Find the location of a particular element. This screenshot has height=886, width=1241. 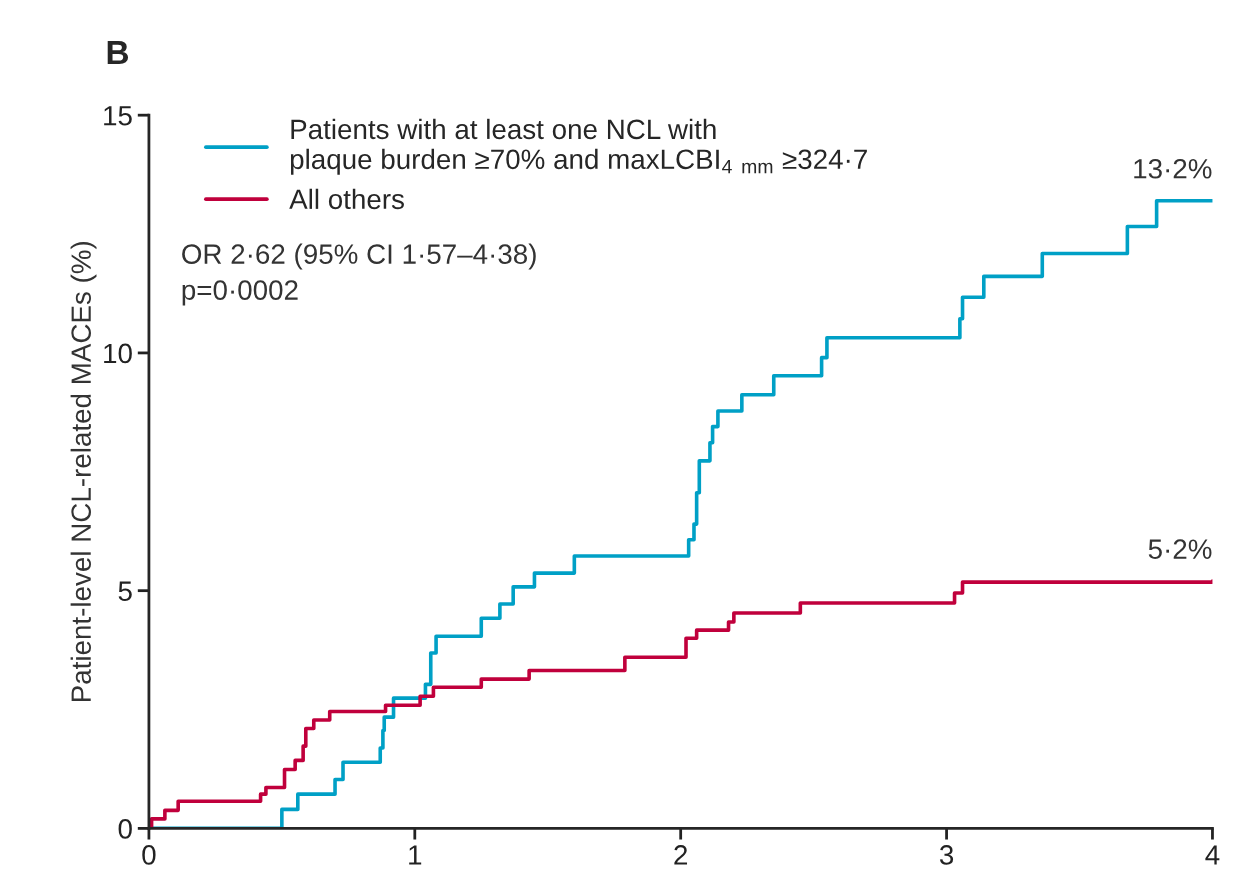

annotation: 13·2% is located at coordinates (1173, 168).